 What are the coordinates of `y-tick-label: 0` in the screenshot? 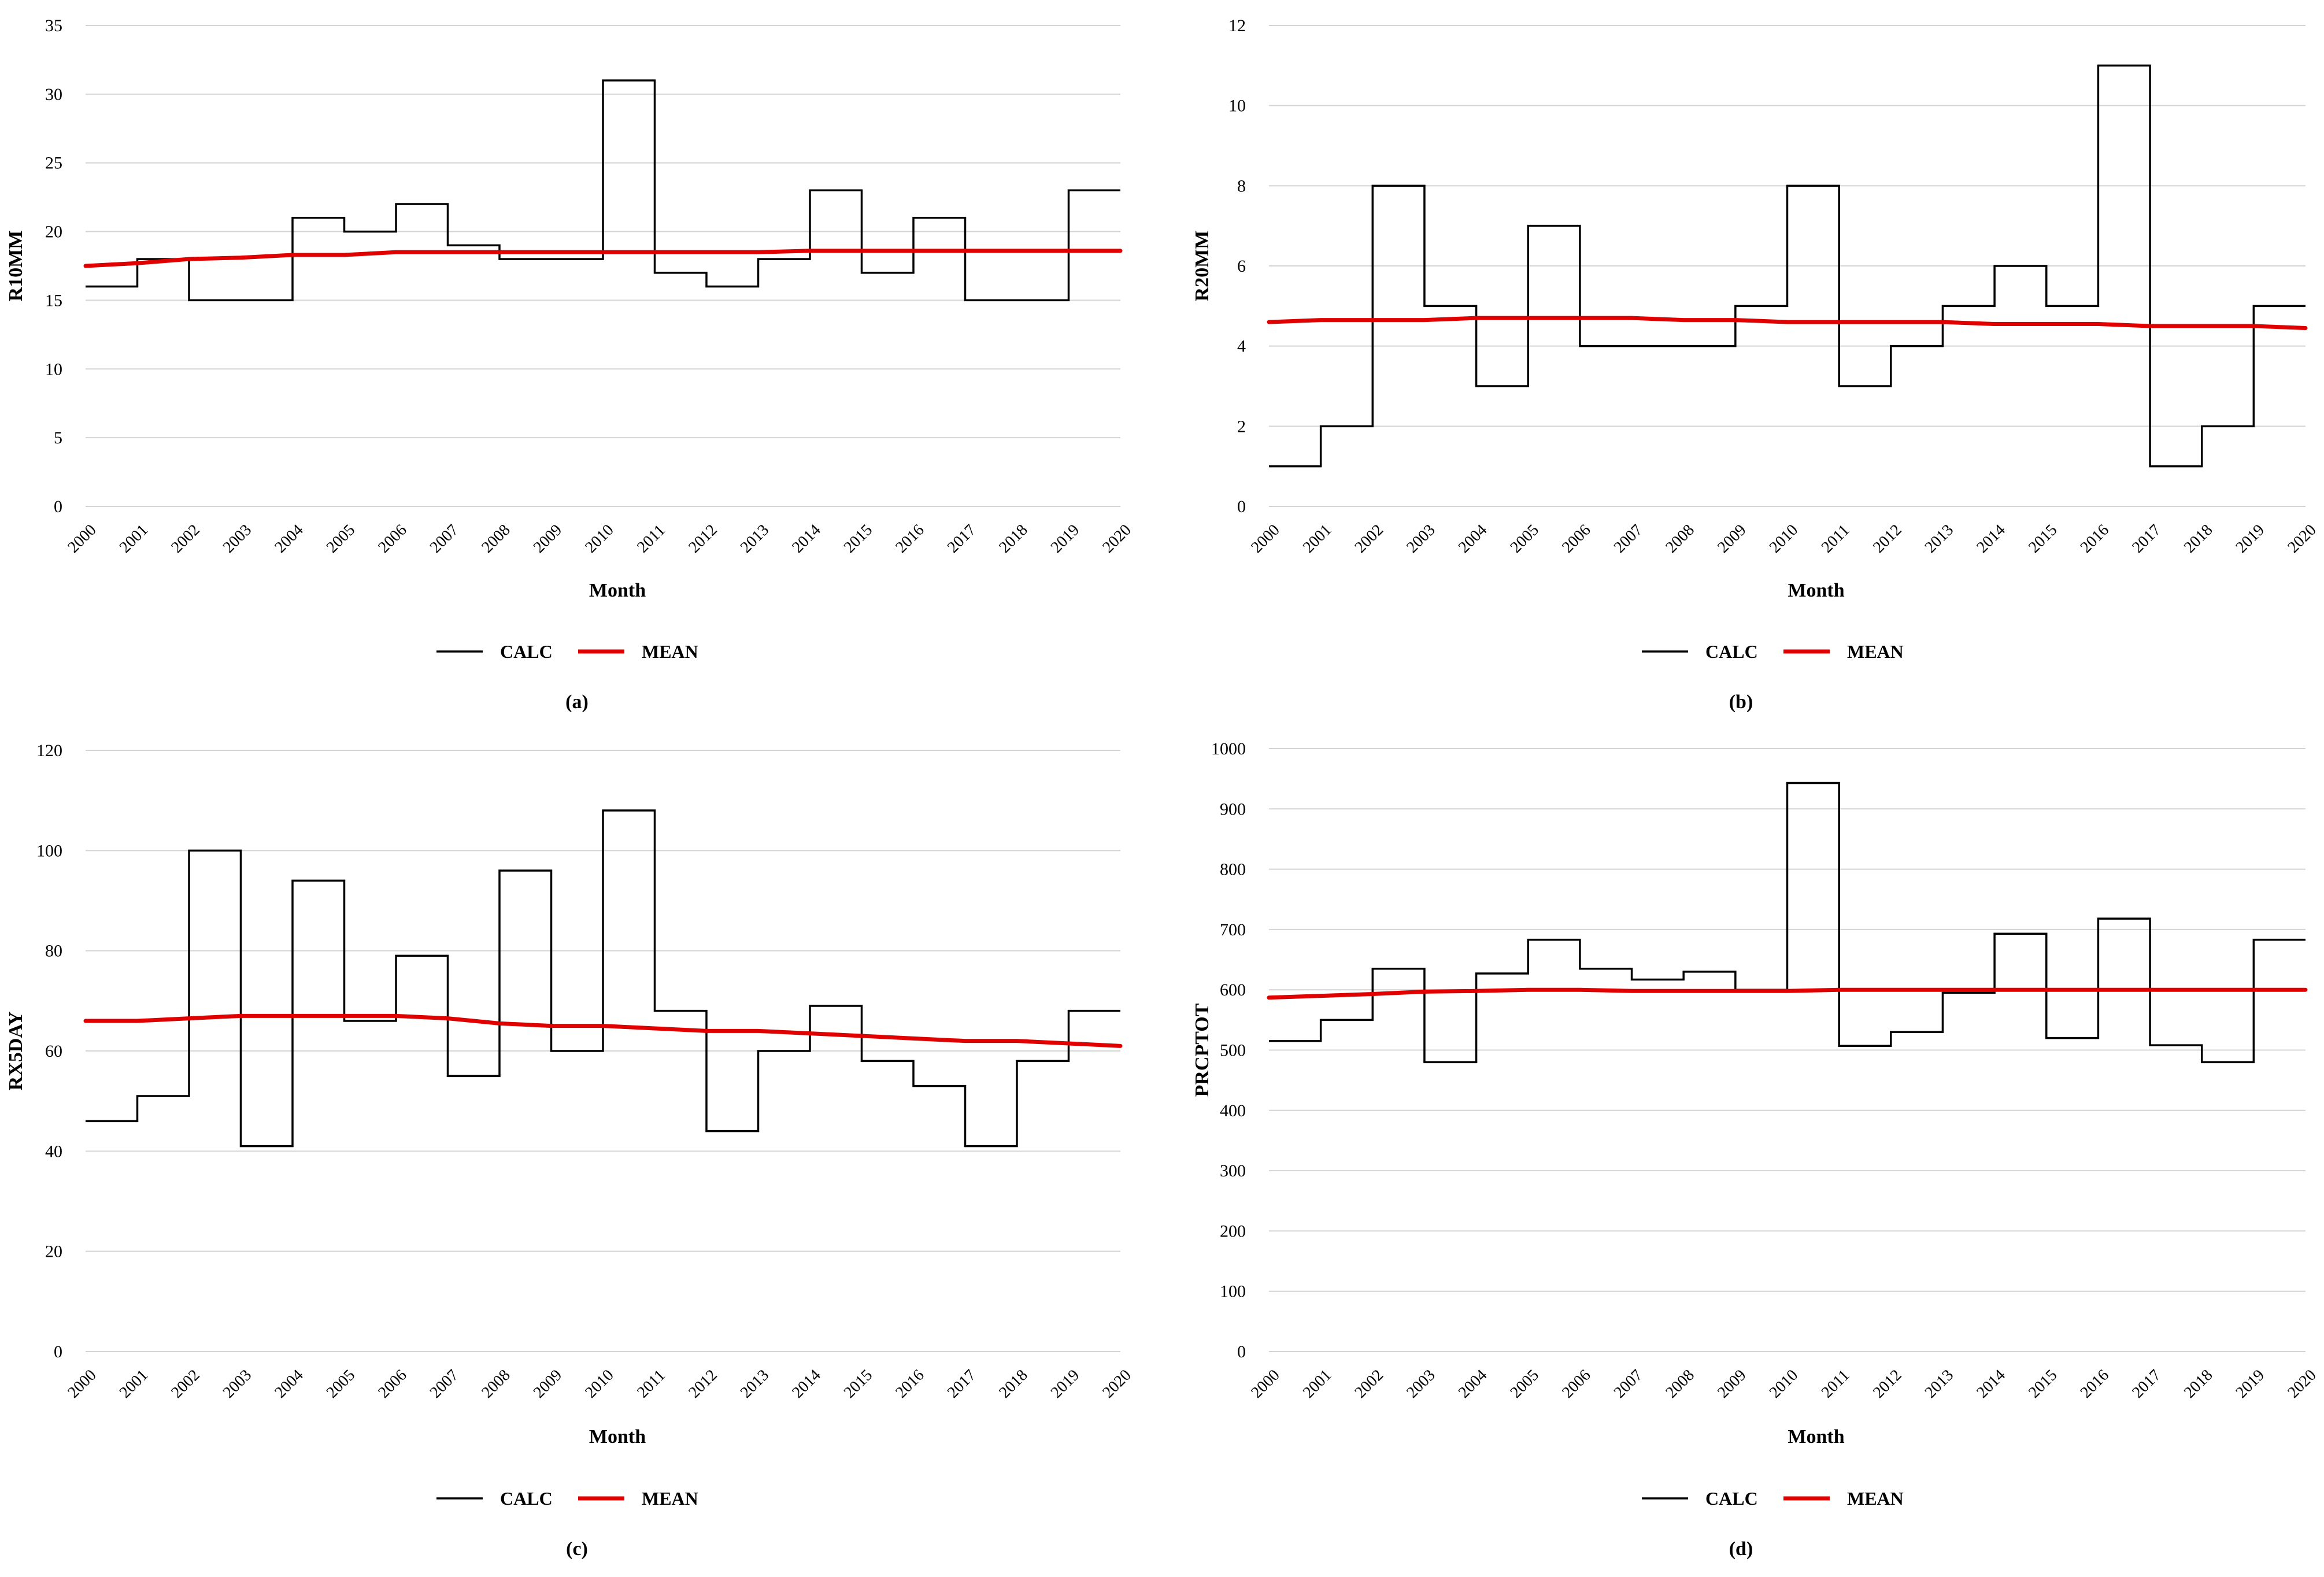 It's located at (1241, 507).